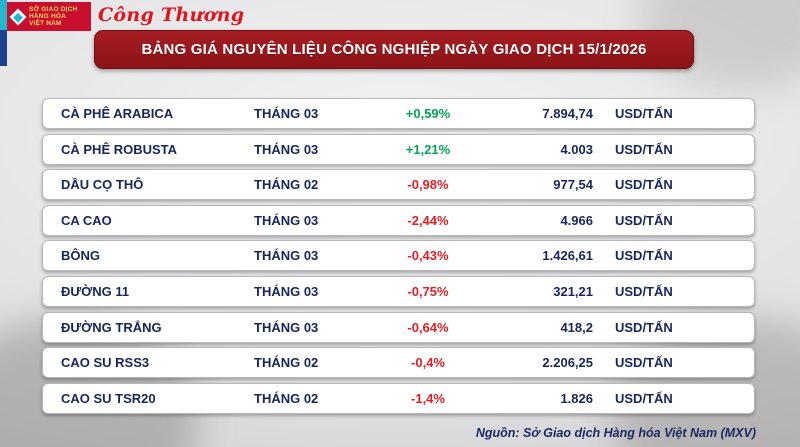 The image size is (800, 447). I want to click on change-percent: -0,4%, so click(428, 363).